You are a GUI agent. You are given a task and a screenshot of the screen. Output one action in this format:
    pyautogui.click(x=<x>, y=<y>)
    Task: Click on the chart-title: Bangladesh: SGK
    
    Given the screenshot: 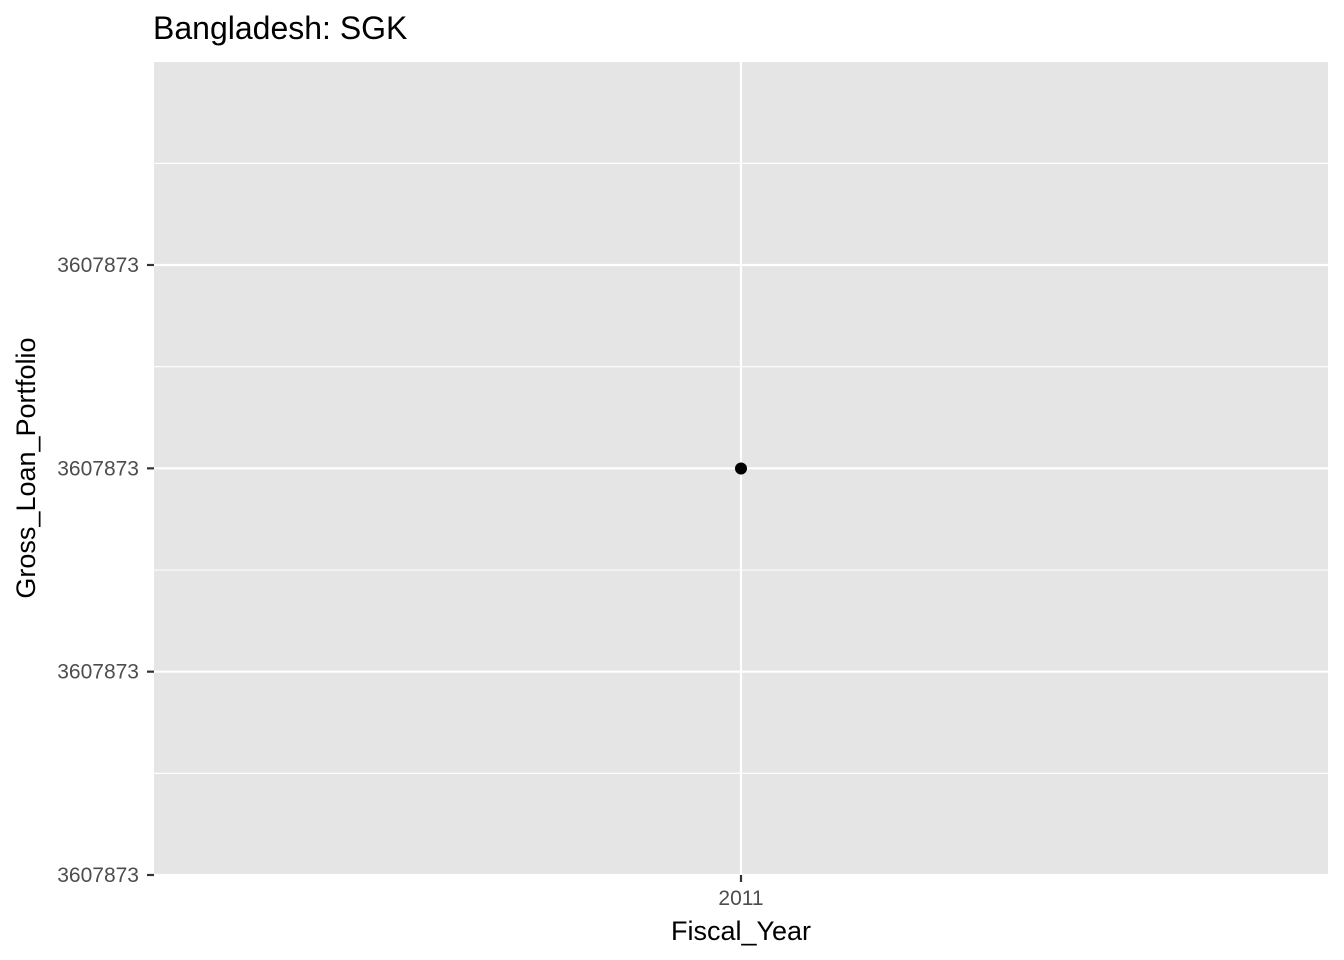 What is the action you would take?
    pyautogui.click(x=280, y=28)
    